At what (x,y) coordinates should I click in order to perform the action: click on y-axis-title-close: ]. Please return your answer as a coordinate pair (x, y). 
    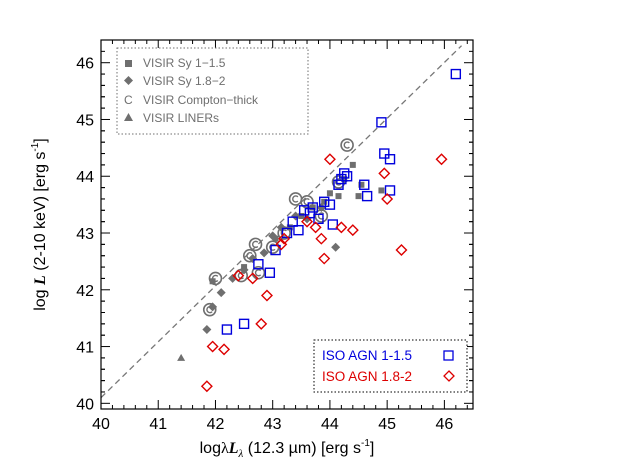
    Looking at the image, I should click on (40, 140).